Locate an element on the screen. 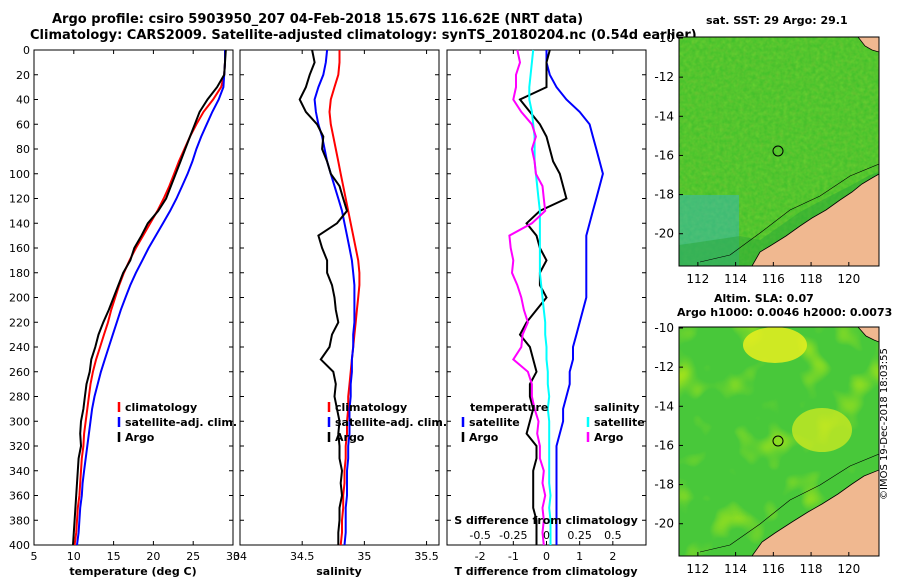 The width and height of the screenshot is (900, 580). depth-tick-label: 0 is located at coordinates (26, 50).